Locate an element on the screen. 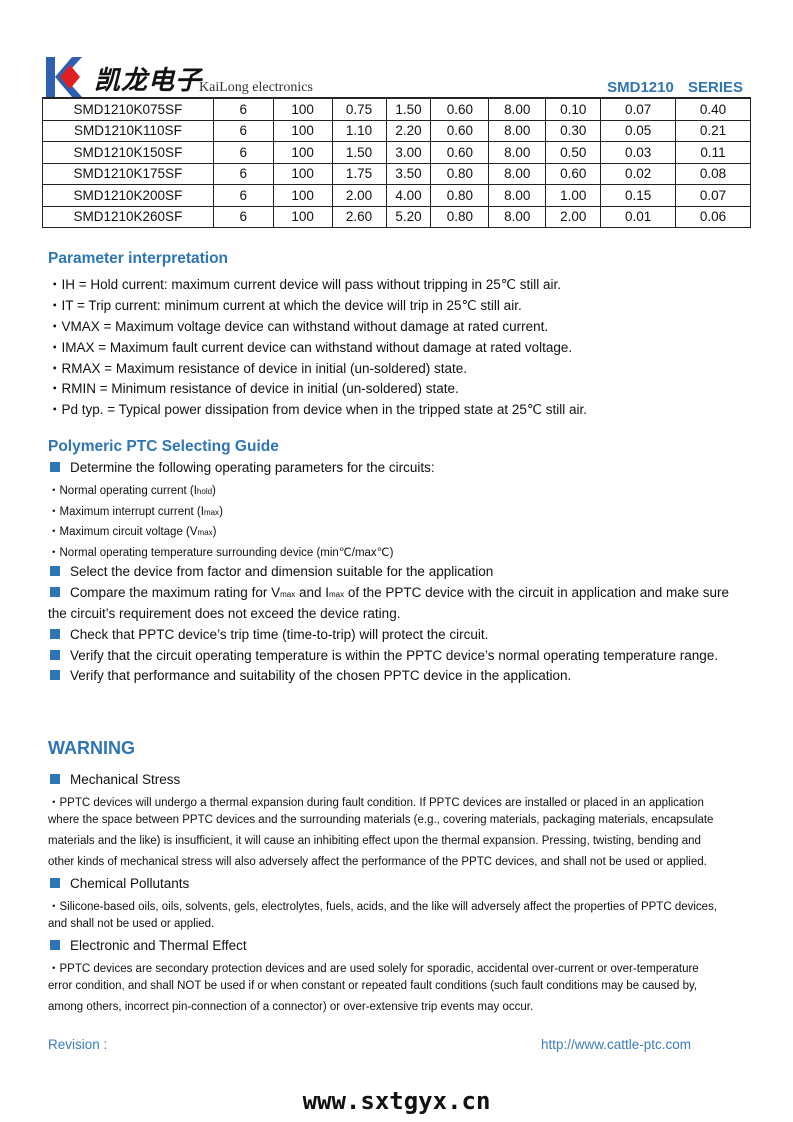  table-cell: SMD1210K110SF is located at coordinates (128, 130).